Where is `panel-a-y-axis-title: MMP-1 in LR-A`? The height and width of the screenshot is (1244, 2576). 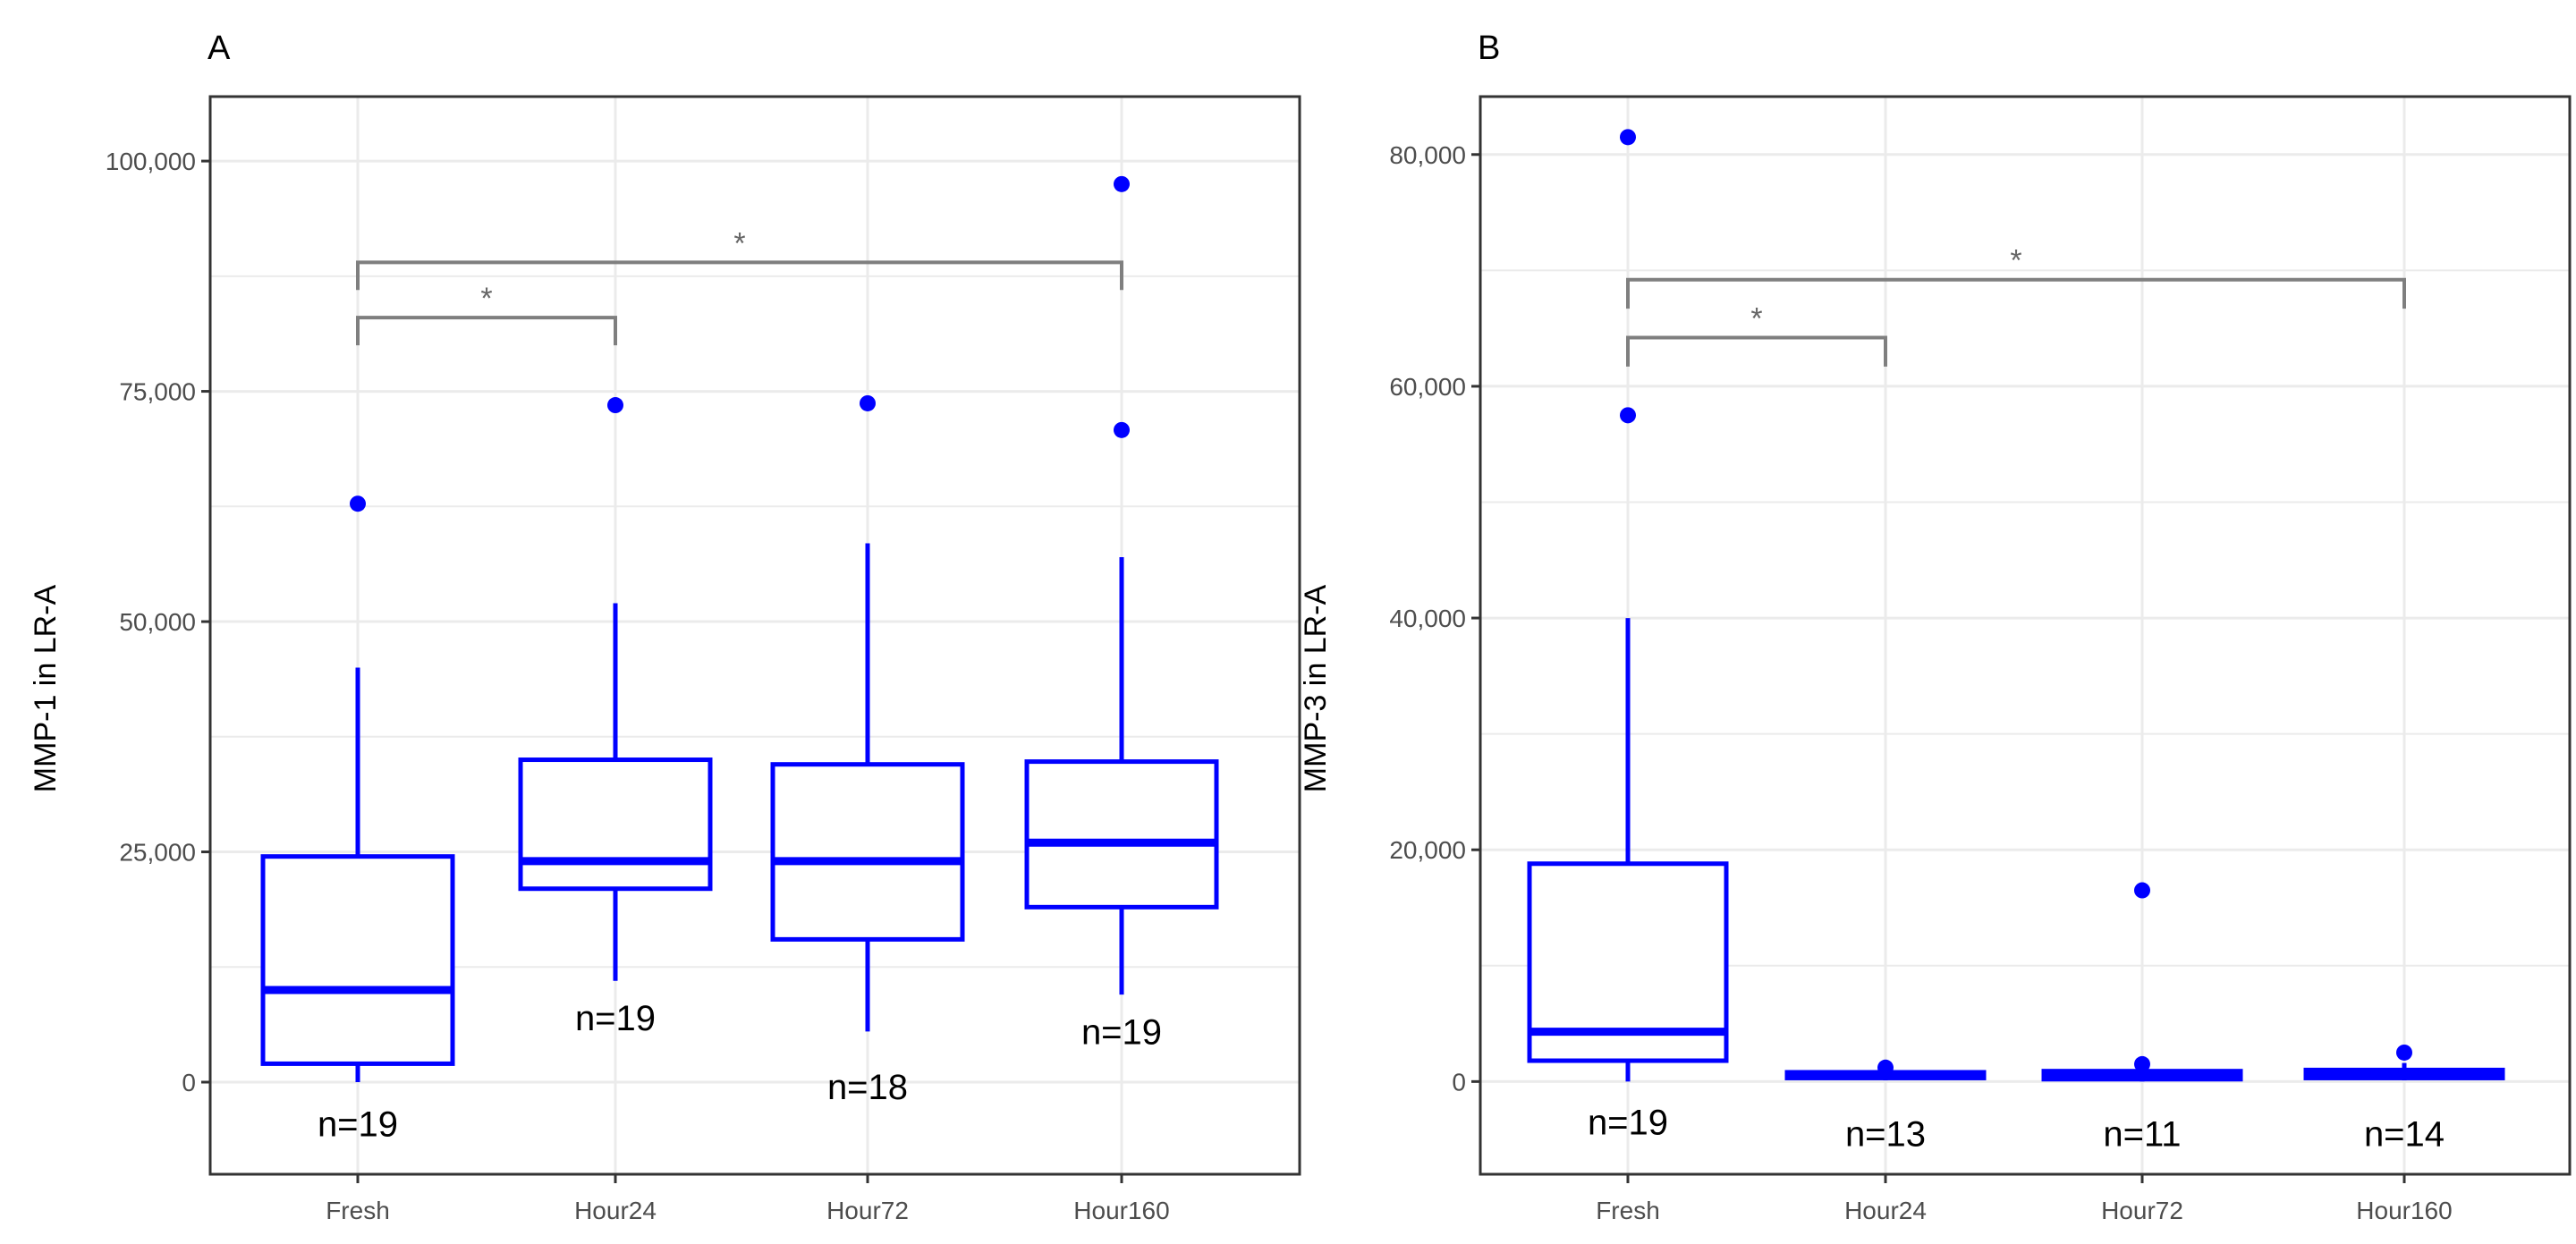
panel-a-y-axis-title: MMP-1 in LR-A is located at coordinates (46, 688).